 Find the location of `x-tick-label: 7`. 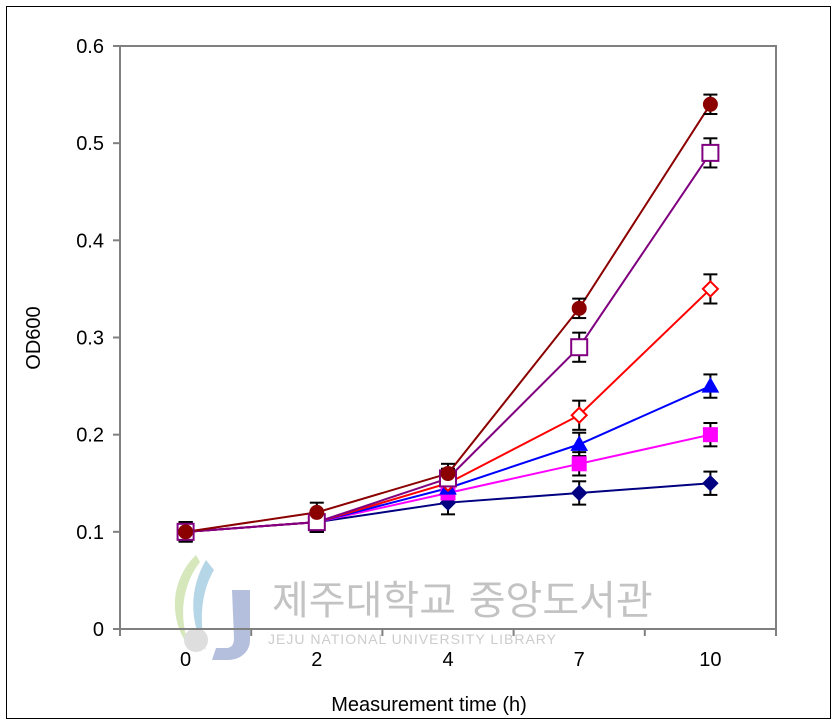

x-tick-label: 7 is located at coordinates (579, 660).